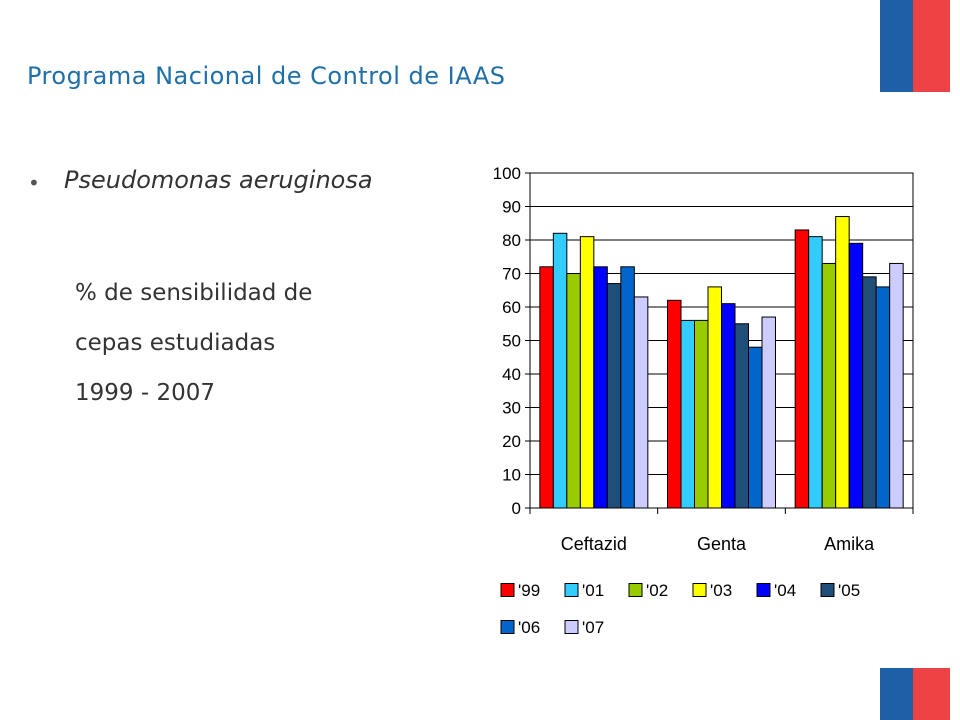 The image size is (960, 720). Describe the element at coordinates (511, 408) in the screenshot. I see `y-tick-label: 30` at that location.